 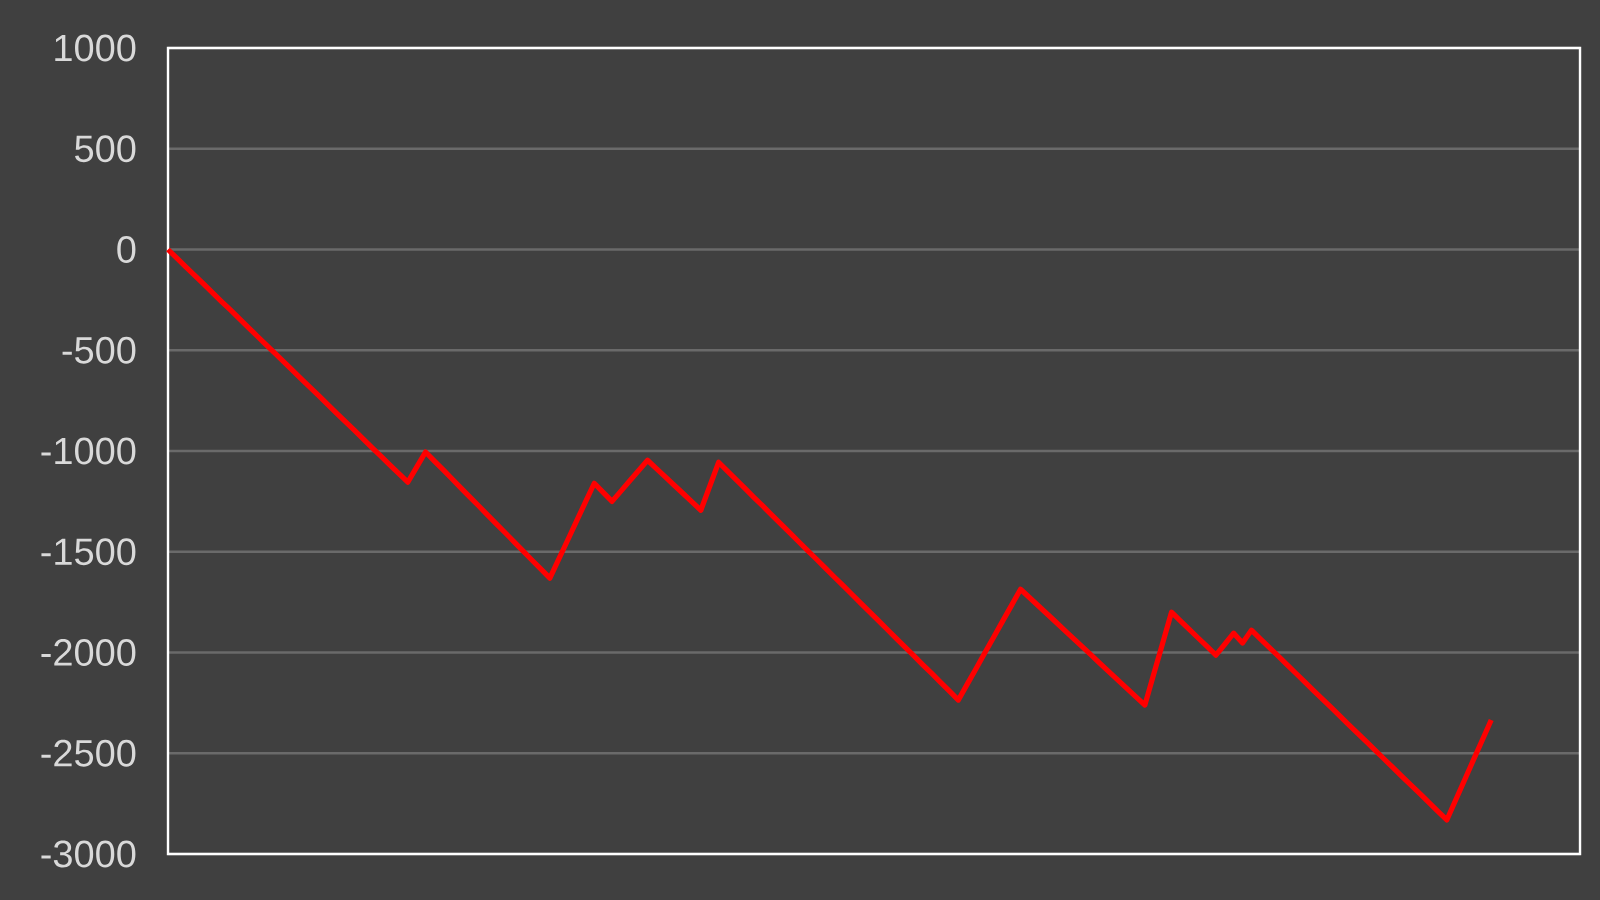 I want to click on y-tick-label: -2500, so click(x=88, y=753).